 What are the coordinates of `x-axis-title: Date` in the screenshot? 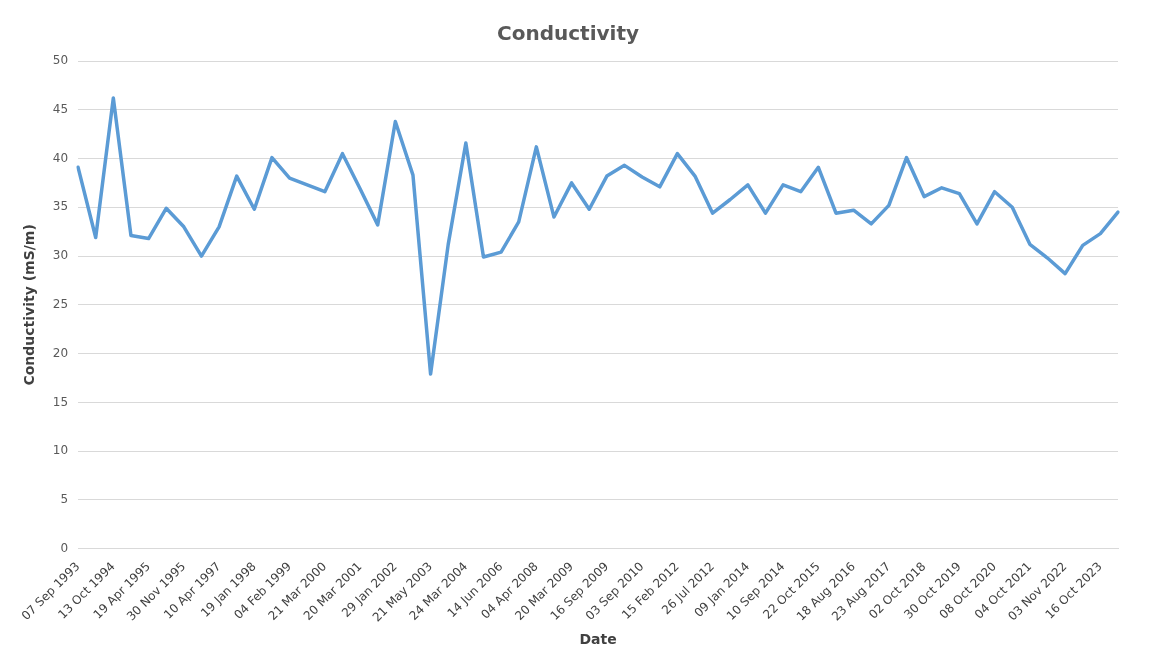 It's located at (598, 639).